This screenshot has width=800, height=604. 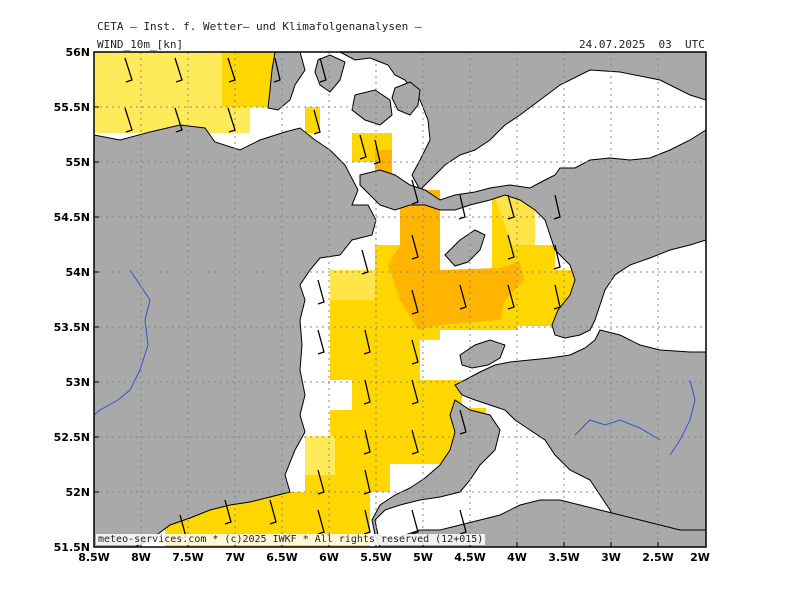 What do you see at coordinates (376, 557) in the screenshot?
I see `lon-tick-label: 5.5W` at bounding box center [376, 557].